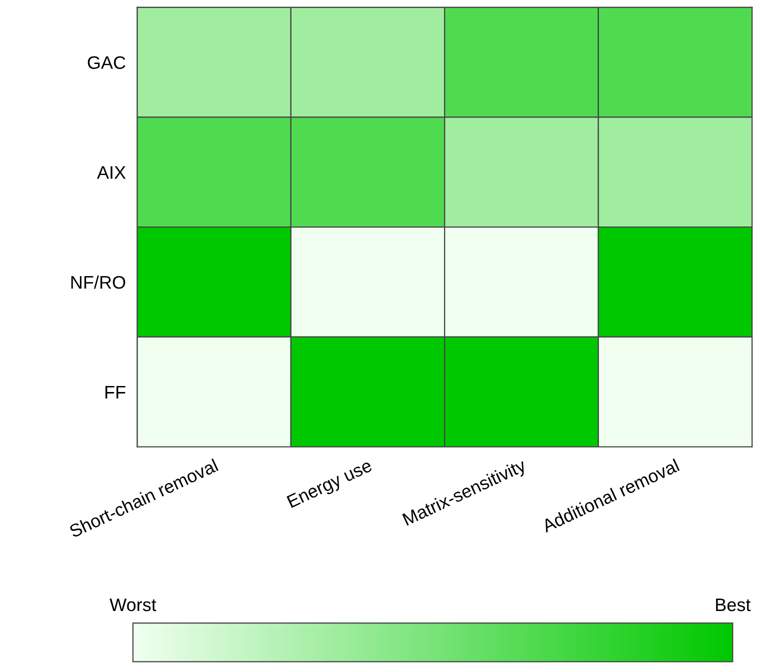  What do you see at coordinates (733, 605) in the screenshot?
I see `color-bar-label: Best` at bounding box center [733, 605].